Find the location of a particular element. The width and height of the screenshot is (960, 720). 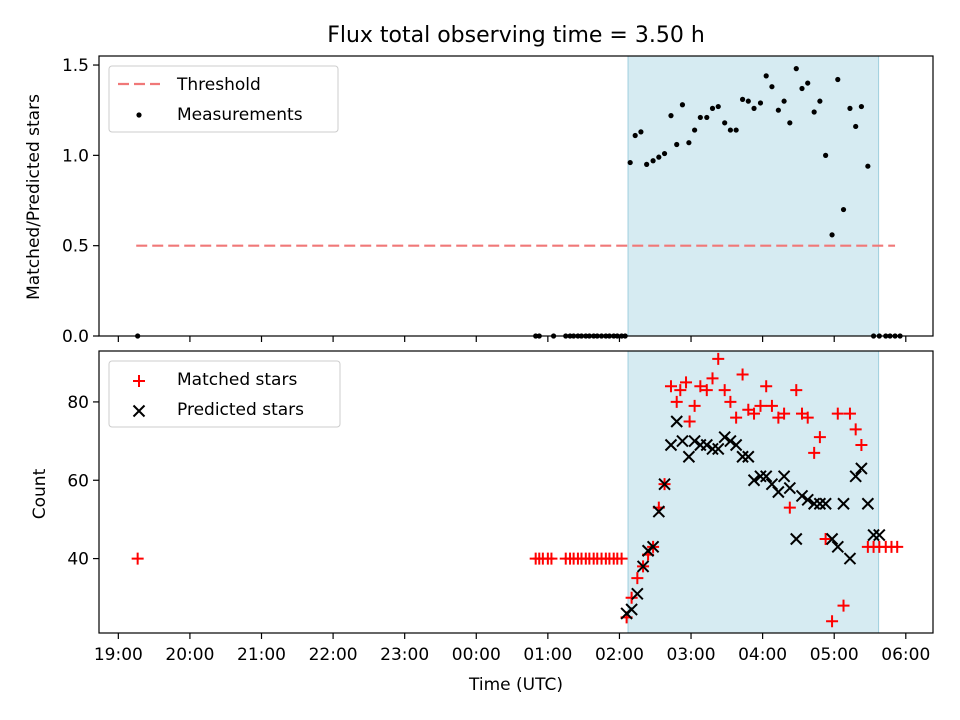

chart-title: Flux total observing time = 3.50 h is located at coordinates (516, 35).